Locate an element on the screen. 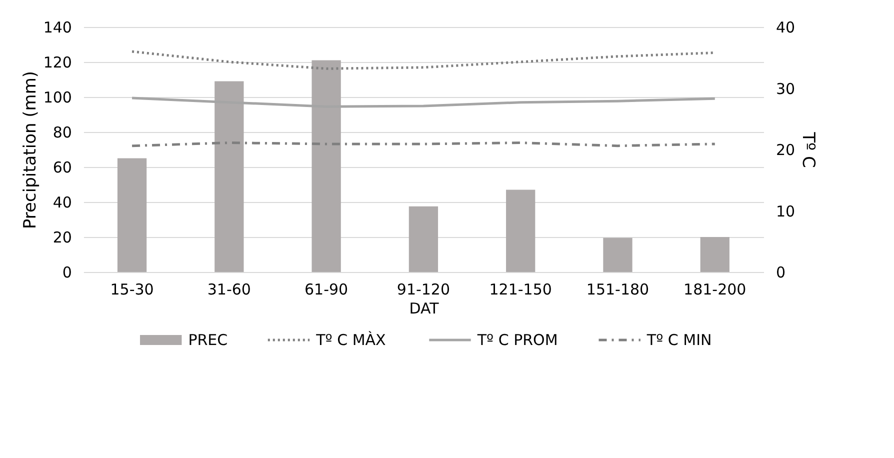 This screenshot has height=458, width=894. y2-tick-label: 10 is located at coordinates (786, 211).